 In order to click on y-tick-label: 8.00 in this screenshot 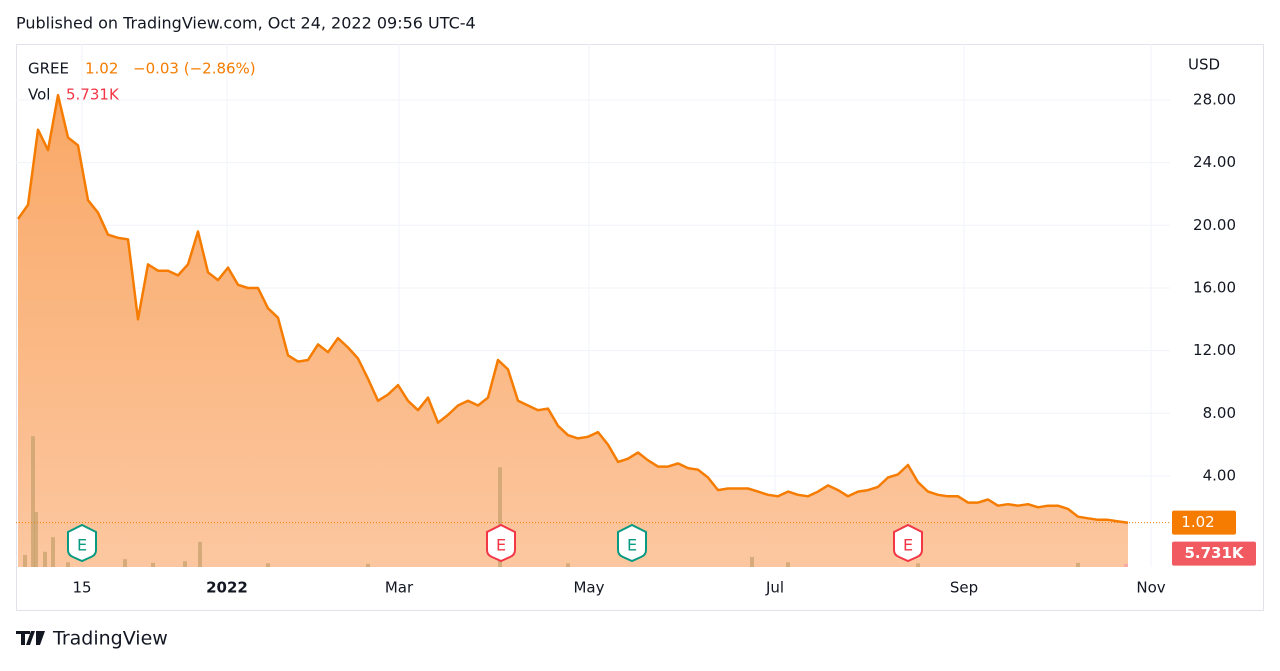, I will do `click(1219, 413)`.